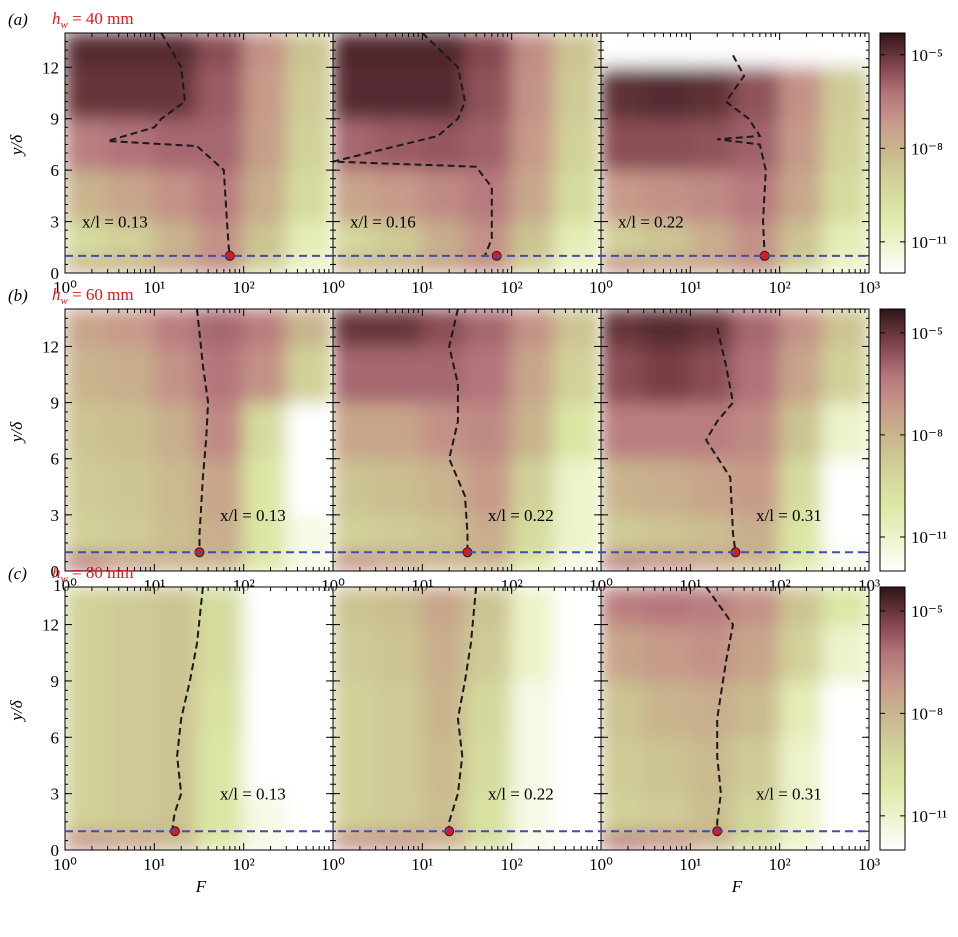 Image resolution: width=958 pixels, height=937 pixels. What do you see at coordinates (927, 55) in the screenshot?
I see `colorbar-tick-label: 10⁻⁵` at bounding box center [927, 55].